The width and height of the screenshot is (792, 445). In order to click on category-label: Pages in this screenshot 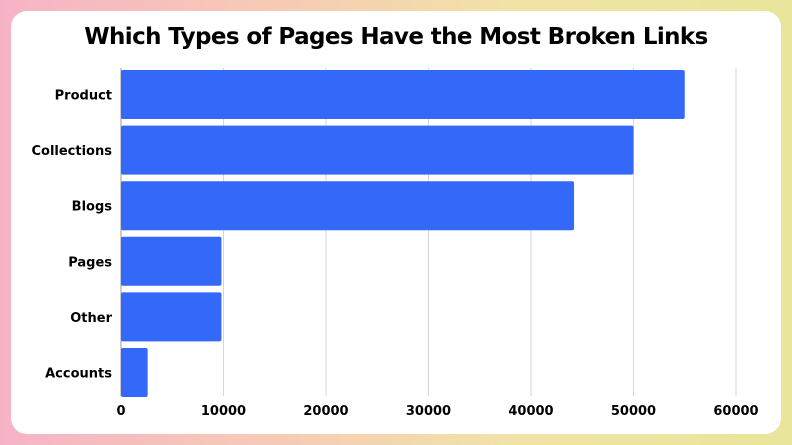, I will do `click(90, 262)`.